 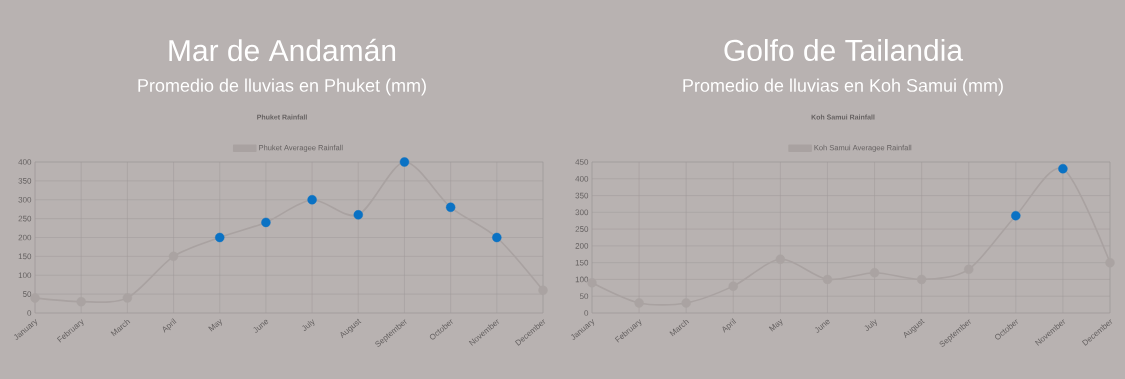 I want to click on chart-subtitle: Promedio de lluvias en Phuket (mm), so click(x=282, y=87).